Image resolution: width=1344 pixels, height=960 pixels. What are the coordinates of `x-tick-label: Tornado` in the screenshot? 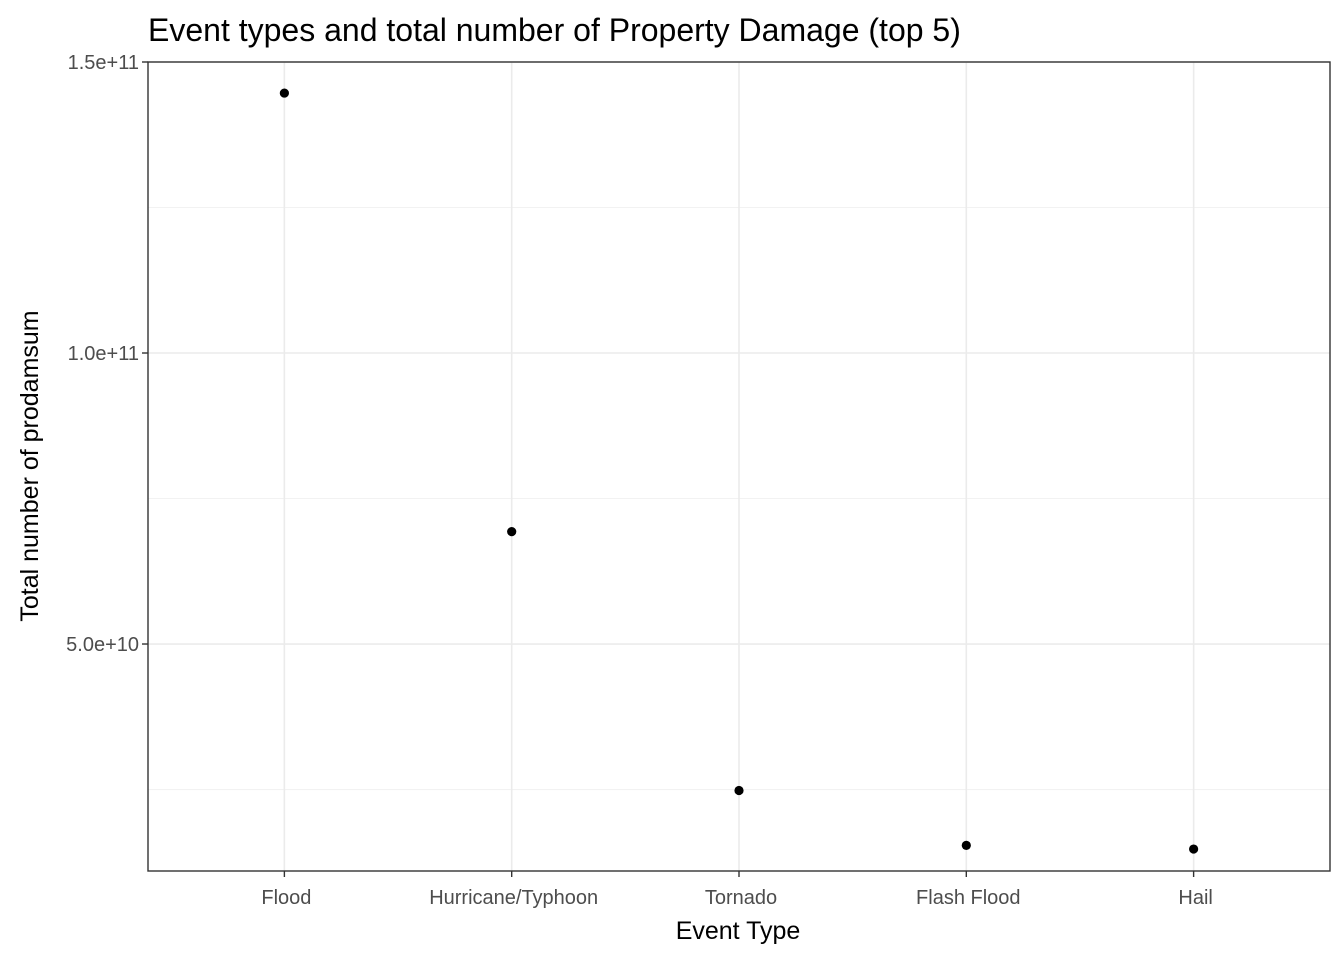 It's located at (741, 898).